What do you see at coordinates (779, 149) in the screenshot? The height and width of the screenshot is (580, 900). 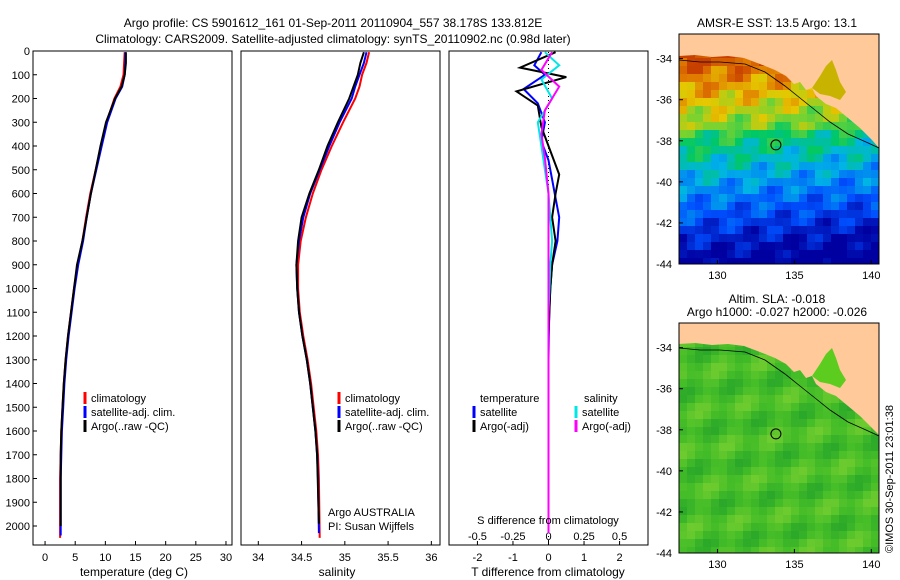 I see `sst-map-frame` at bounding box center [779, 149].